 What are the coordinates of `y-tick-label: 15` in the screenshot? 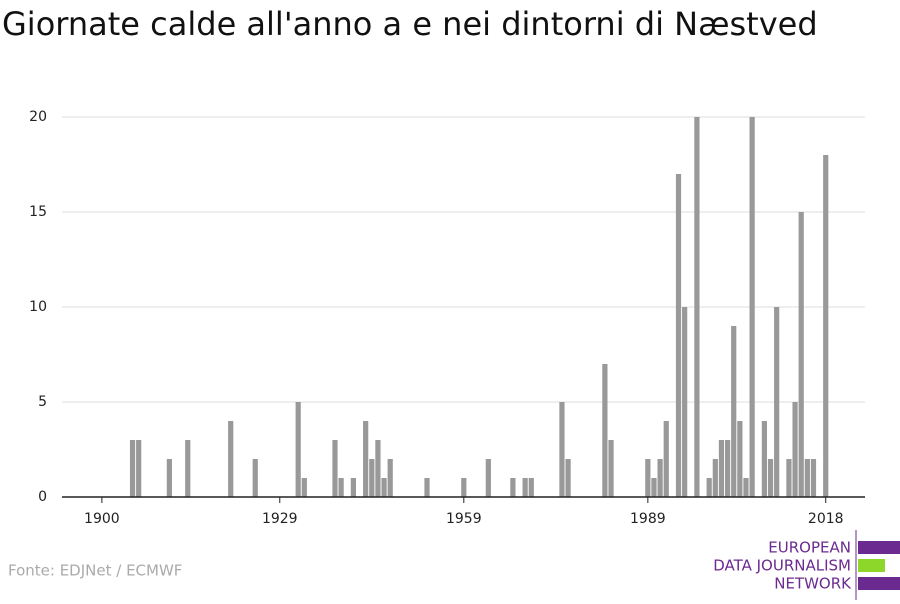 It's located at (38, 212).